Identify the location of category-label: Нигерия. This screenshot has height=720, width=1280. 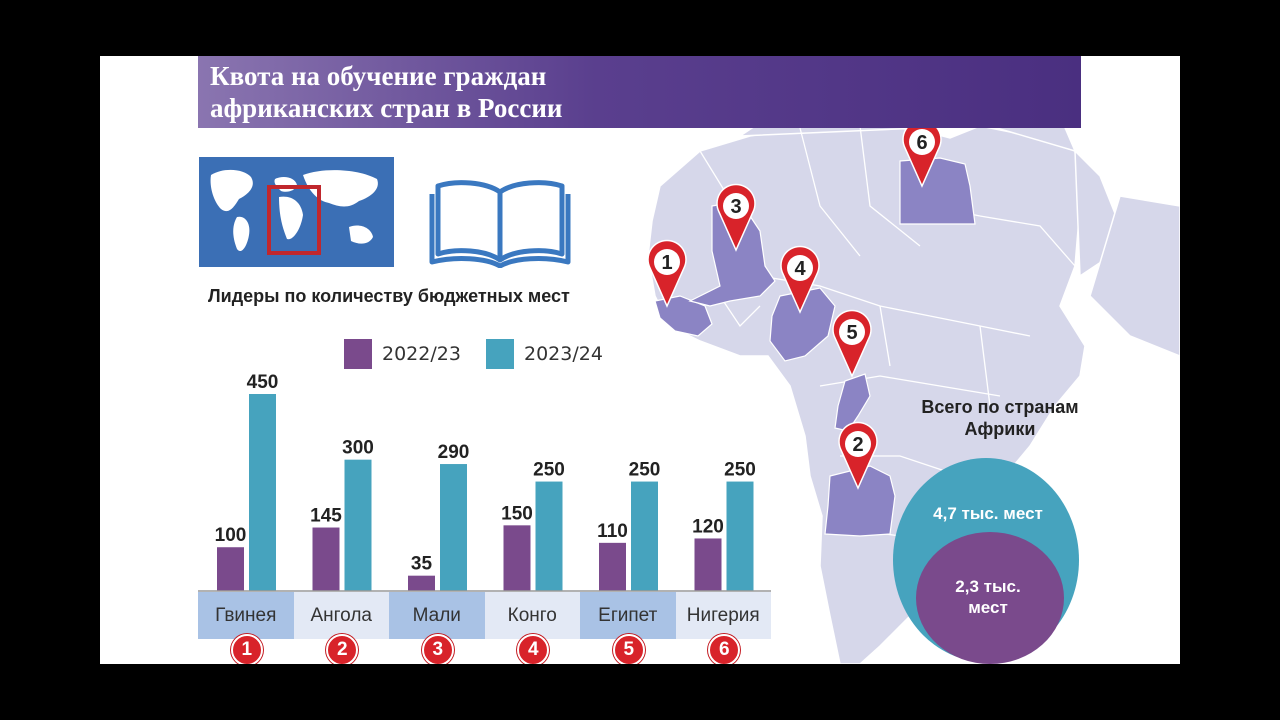
(723, 615).